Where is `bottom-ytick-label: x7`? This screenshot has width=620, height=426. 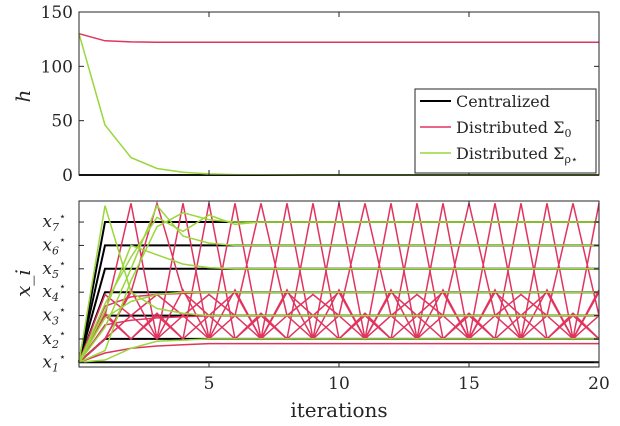
bottom-ytick-label: x7 is located at coordinates (50, 223).